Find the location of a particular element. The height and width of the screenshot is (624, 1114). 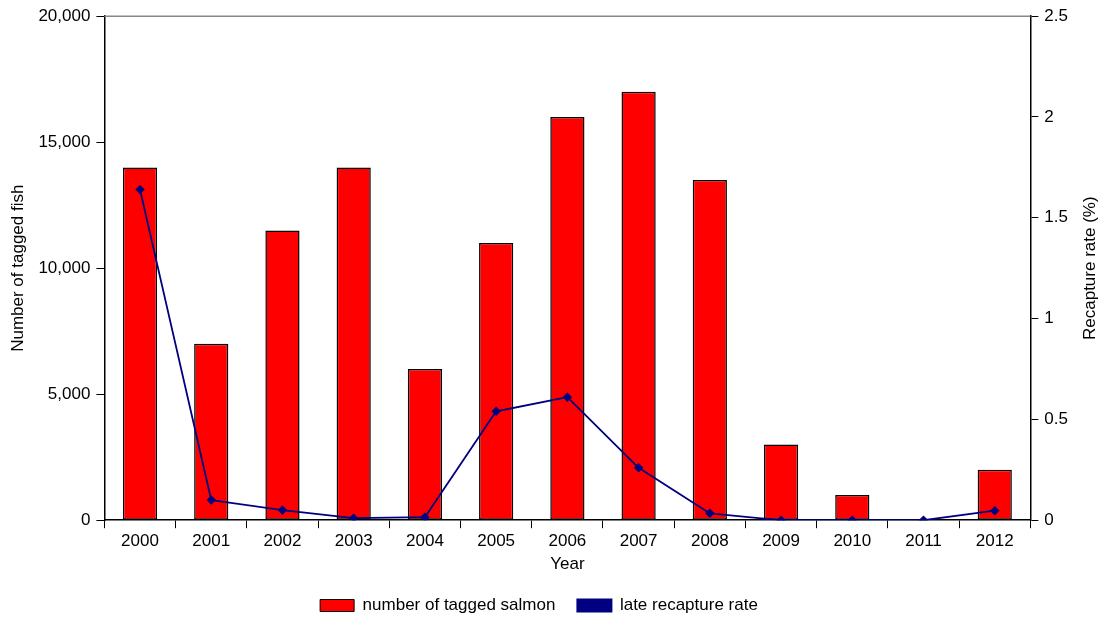

x-tick-label: 2004 is located at coordinates (425, 541).